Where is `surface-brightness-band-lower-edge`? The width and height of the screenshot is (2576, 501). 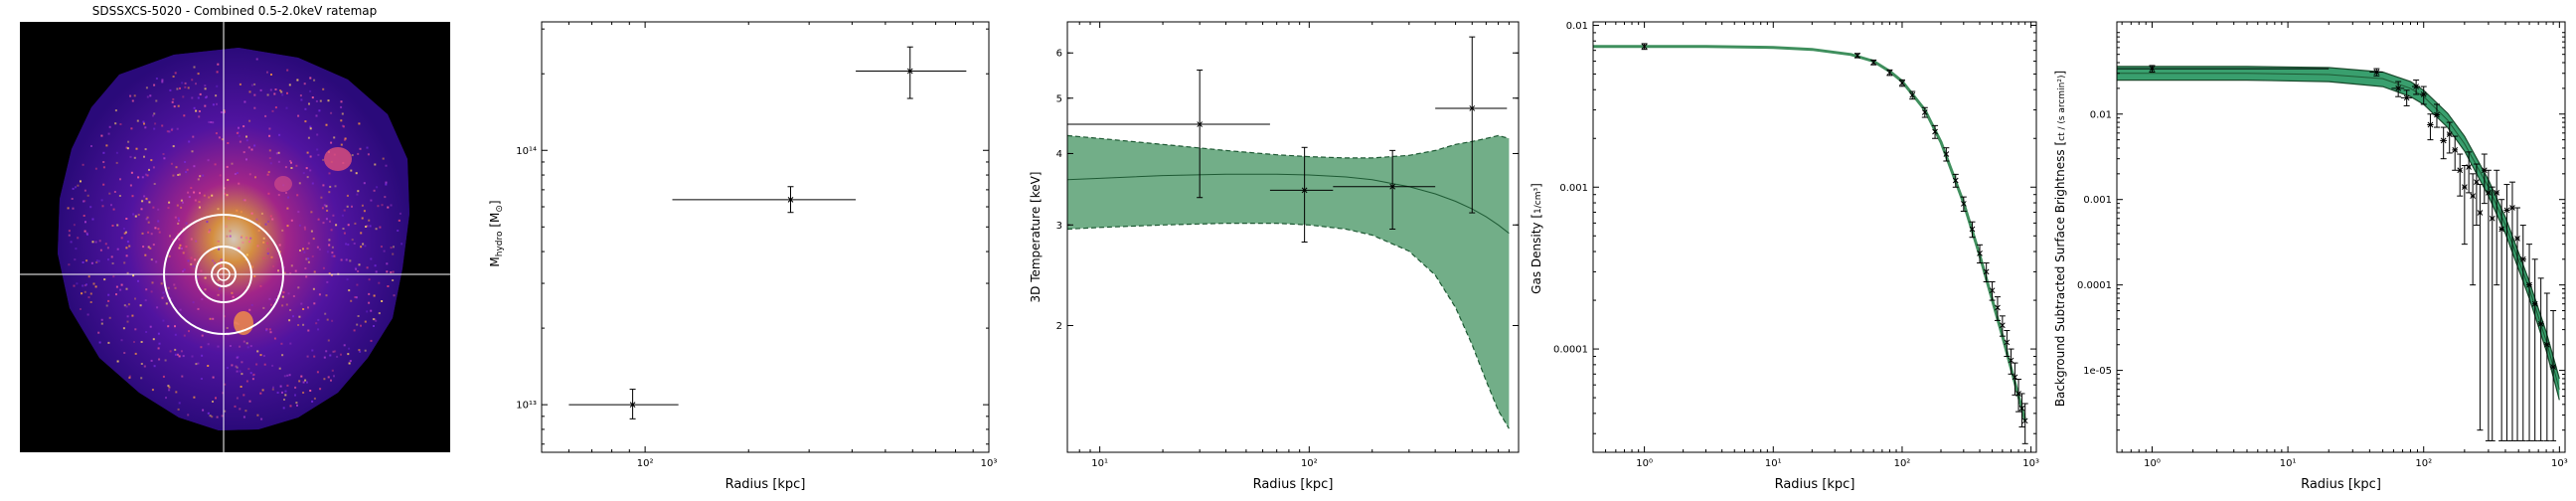
surface-brightness-band-lower-edge is located at coordinates (2338, 240).